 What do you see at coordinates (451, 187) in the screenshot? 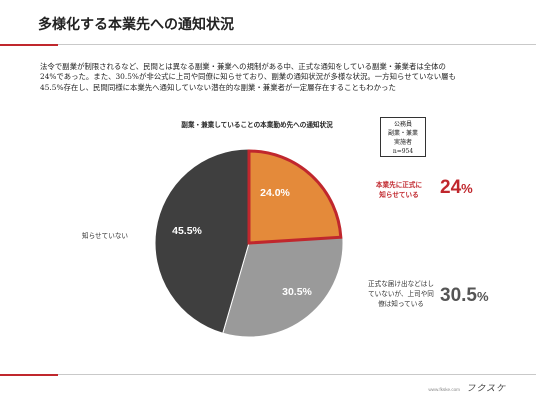
I see `formal-pct-number: 24` at bounding box center [451, 187].